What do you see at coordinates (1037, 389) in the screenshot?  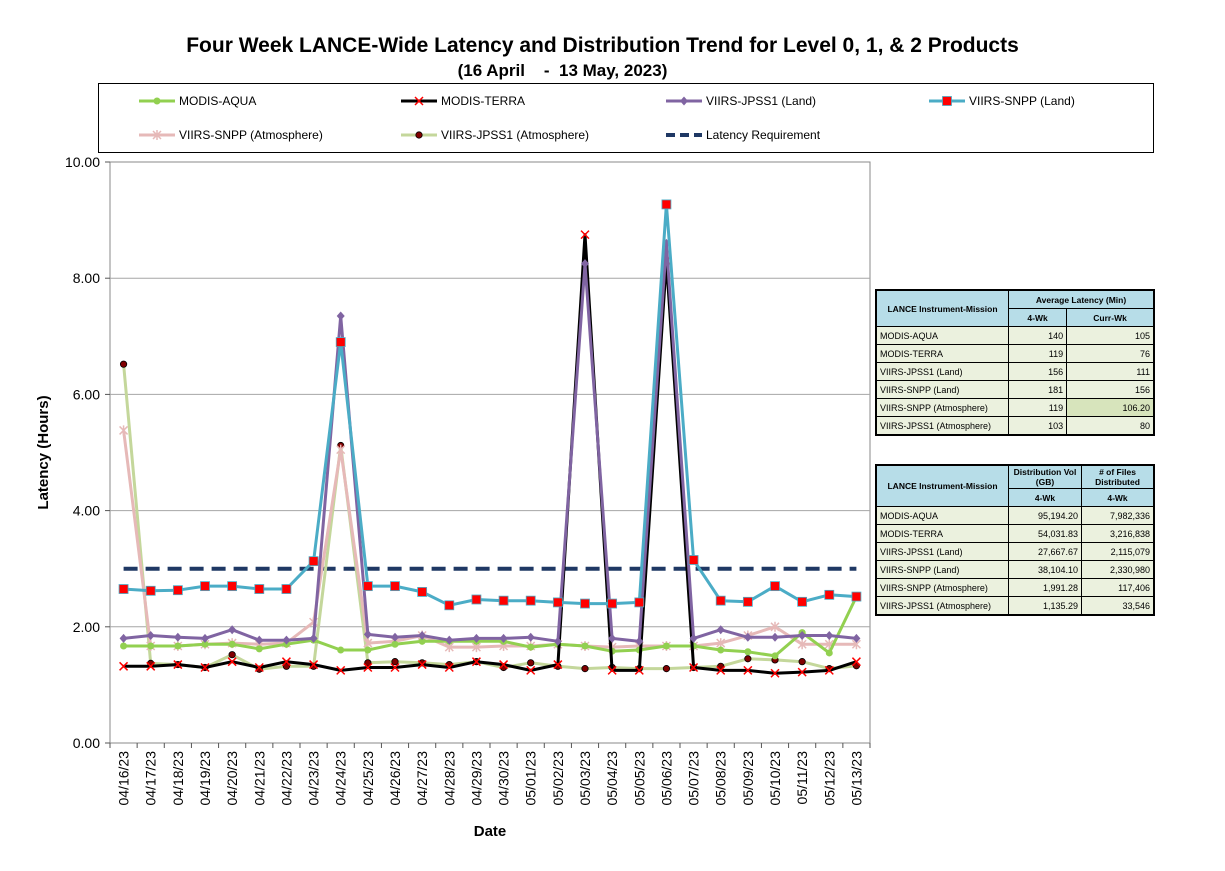 I see `table-cell-value: 181` at bounding box center [1037, 389].